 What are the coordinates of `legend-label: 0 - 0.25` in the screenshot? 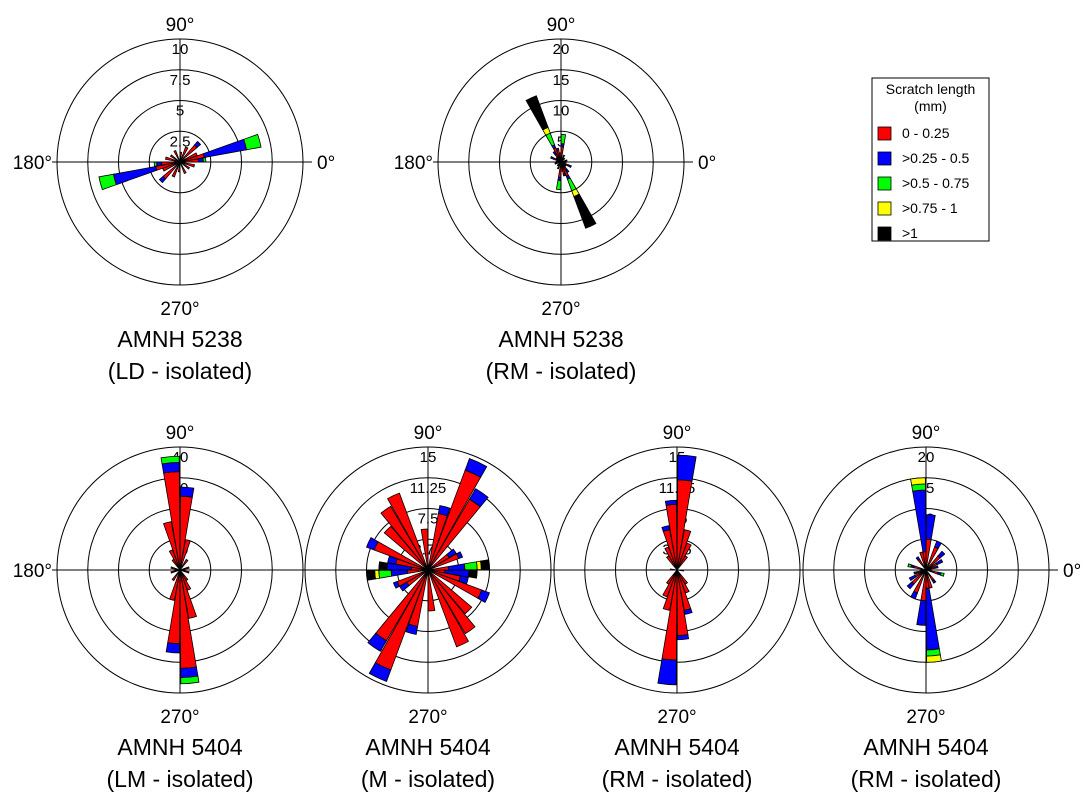 It's located at (926, 133).